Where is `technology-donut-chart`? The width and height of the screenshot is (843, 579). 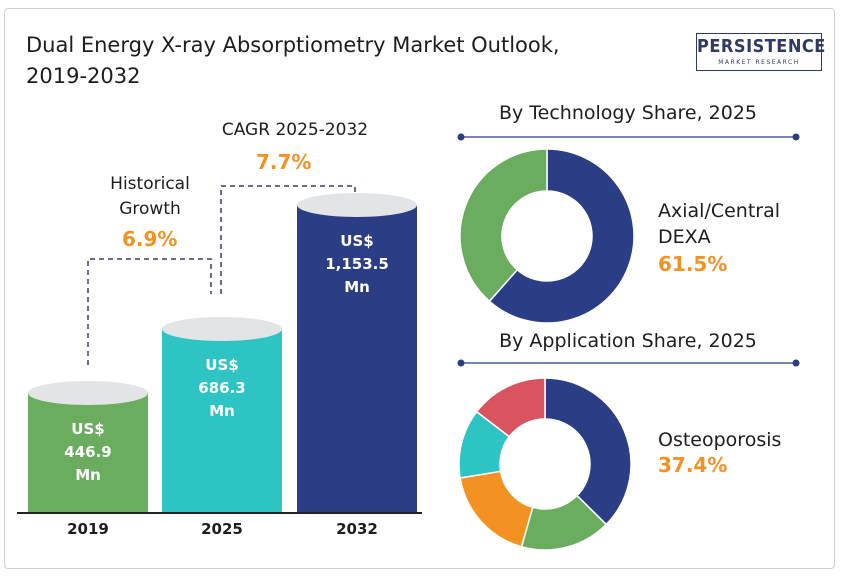 technology-donut-chart is located at coordinates (547, 236).